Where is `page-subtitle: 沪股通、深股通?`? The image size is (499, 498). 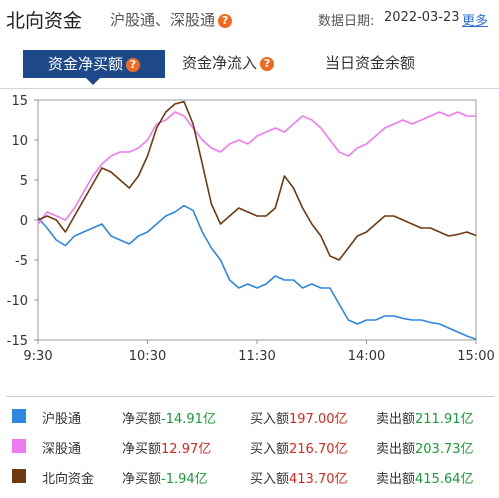 page-subtitle: 沪股通、深股通? is located at coordinates (171, 19).